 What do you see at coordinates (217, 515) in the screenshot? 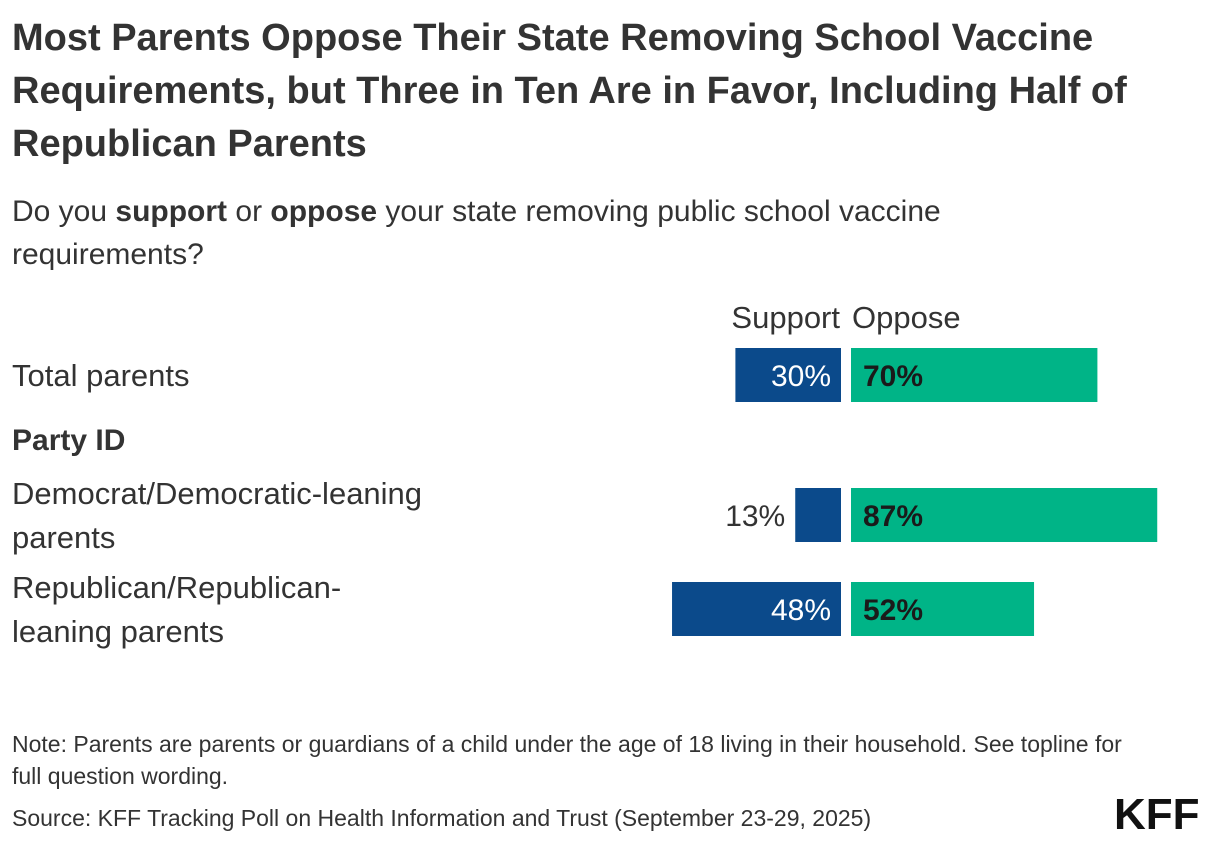
I see `category-label: Democrat/Democratic-leaning parents` at bounding box center [217, 515].